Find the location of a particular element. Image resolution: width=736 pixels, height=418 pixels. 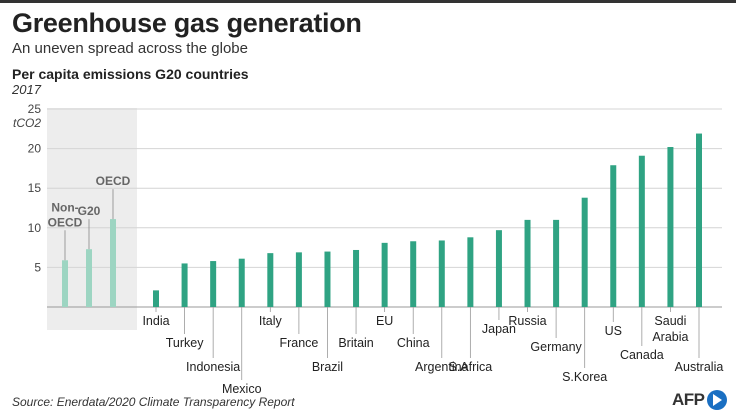

afp-logo: AFP is located at coordinates (699, 400).